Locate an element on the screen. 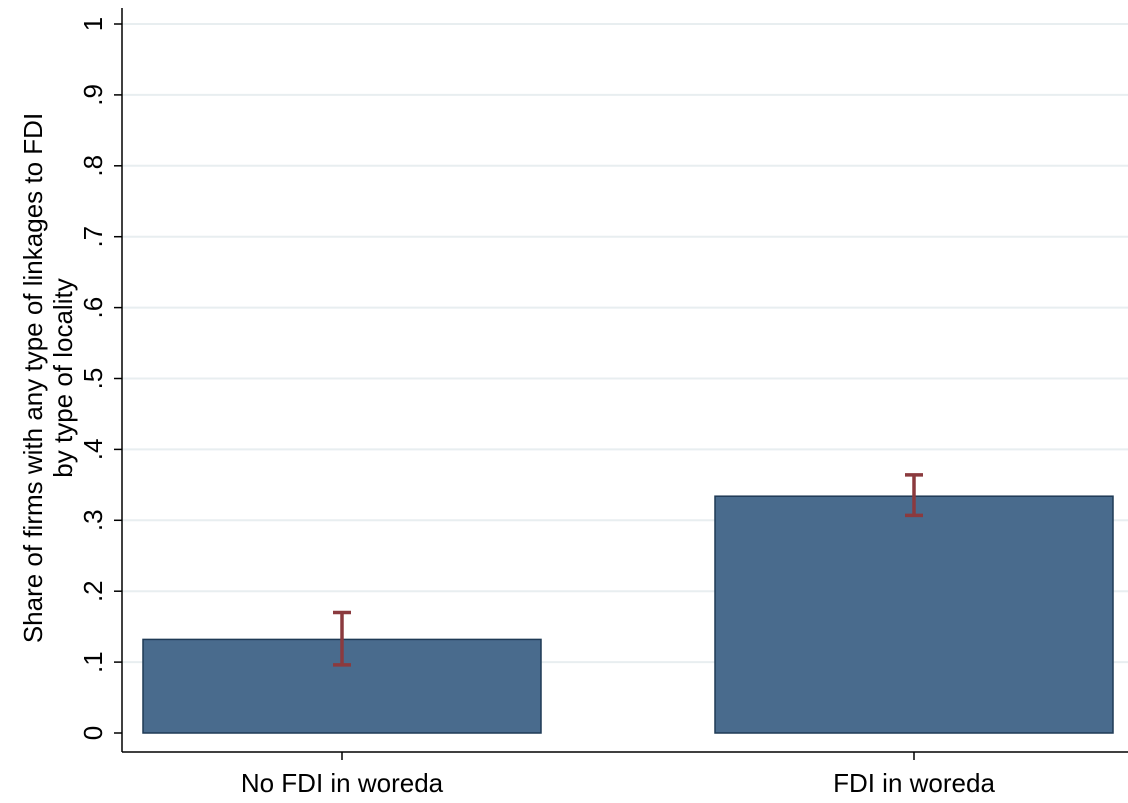 Image resolution: width=1128 pixels, height=803 pixels. y-tick-label: .3 is located at coordinates (93, 520).